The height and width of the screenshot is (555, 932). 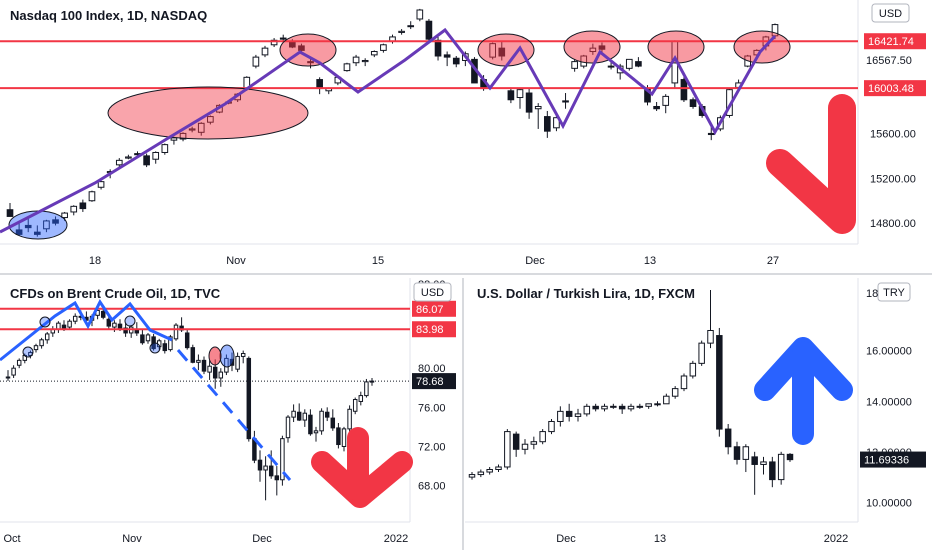 What do you see at coordinates (894, 292) in the screenshot?
I see `try-currency-badge` at bounding box center [894, 292].